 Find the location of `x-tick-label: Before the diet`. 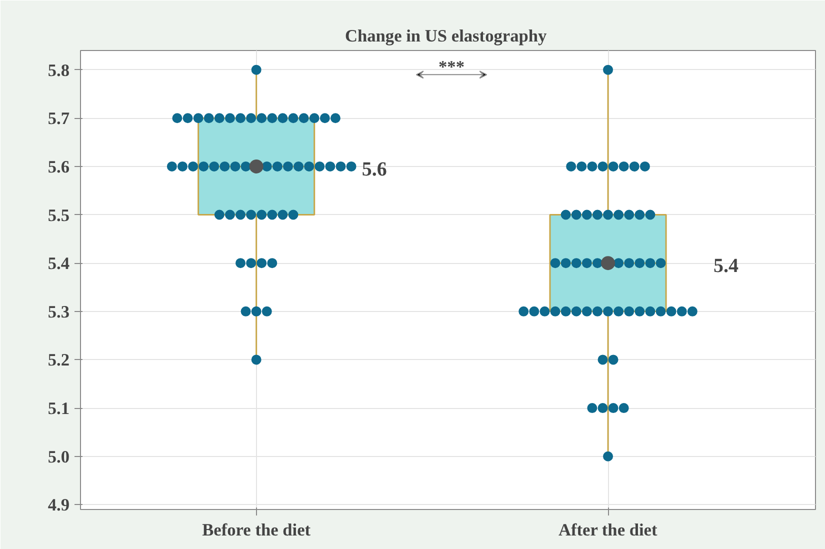

x-tick-label: Before the diet is located at coordinates (256, 530).